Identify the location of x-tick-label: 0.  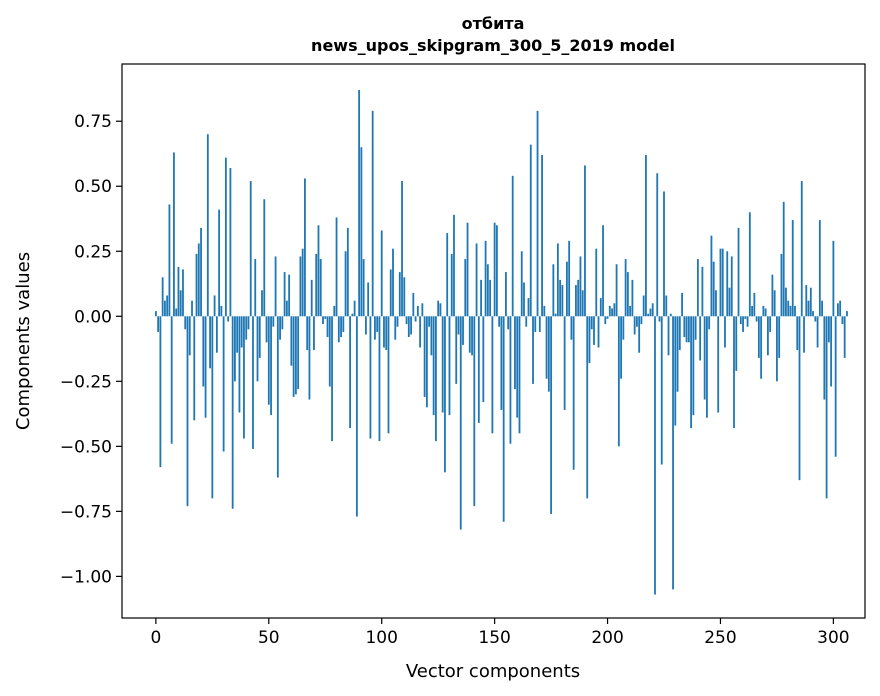
(155, 638).